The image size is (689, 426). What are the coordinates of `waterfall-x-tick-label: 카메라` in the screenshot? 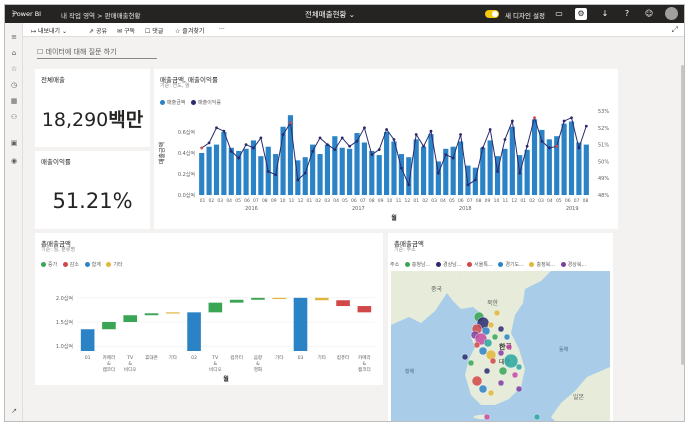 It's located at (109, 357).